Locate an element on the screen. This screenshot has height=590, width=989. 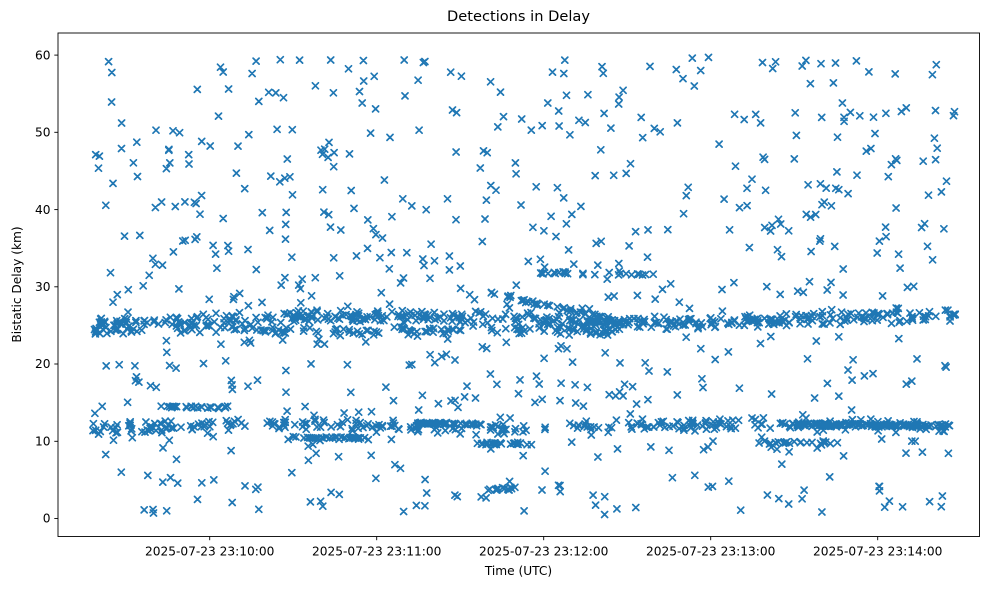
x-axis-ticks is located at coordinates (544, 538).